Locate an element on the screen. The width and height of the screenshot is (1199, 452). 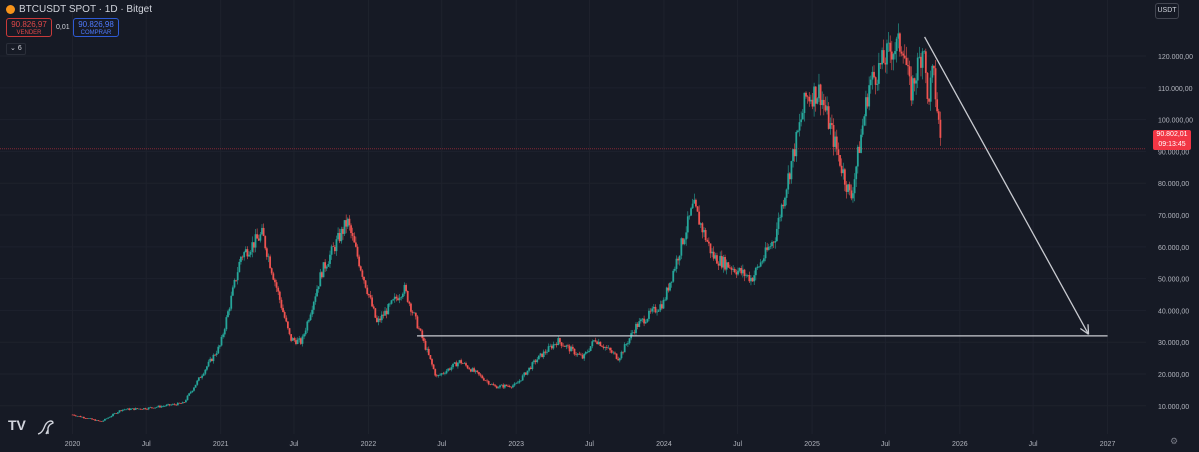
projection-arrow is located at coordinates (1007, 185).